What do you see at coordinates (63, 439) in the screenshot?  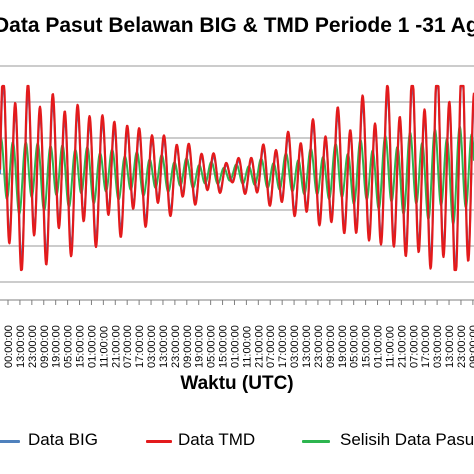 I see `legend-label-data-big: Data BIG` at bounding box center [63, 439].